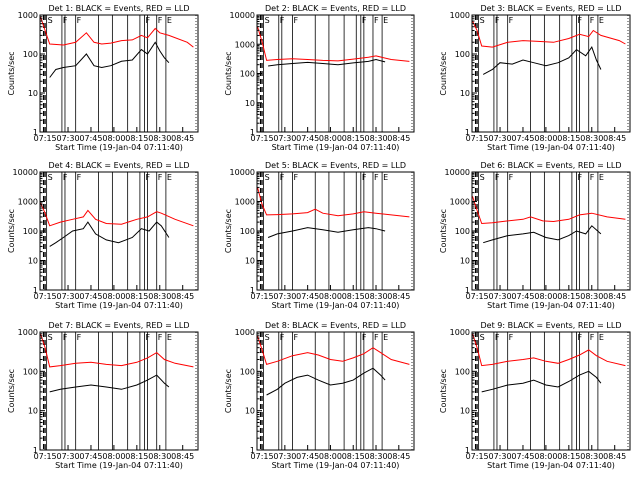 The width and height of the screenshot is (640, 480). I want to click on y-tick-label: 10000, so click(25, 172).